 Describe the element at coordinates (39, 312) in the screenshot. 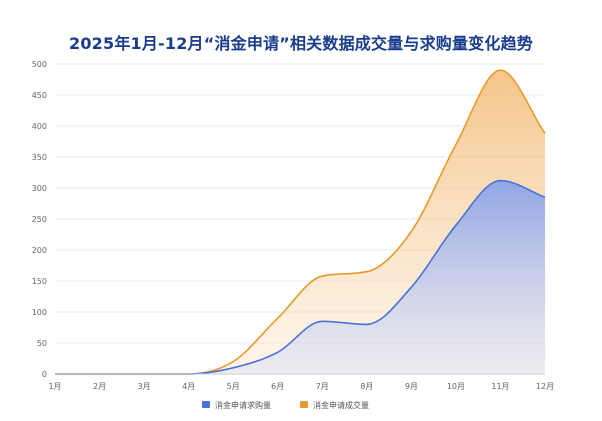

I see `y-tick-label: 100` at that location.